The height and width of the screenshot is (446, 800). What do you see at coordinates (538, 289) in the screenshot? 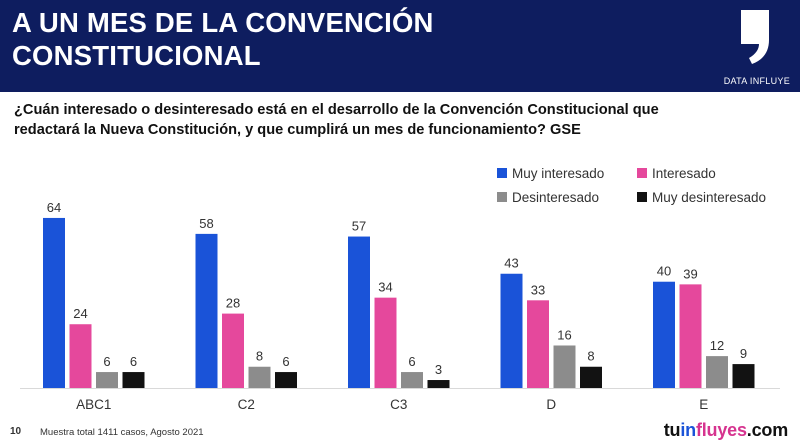
I see `data-label: 33` at bounding box center [538, 289].